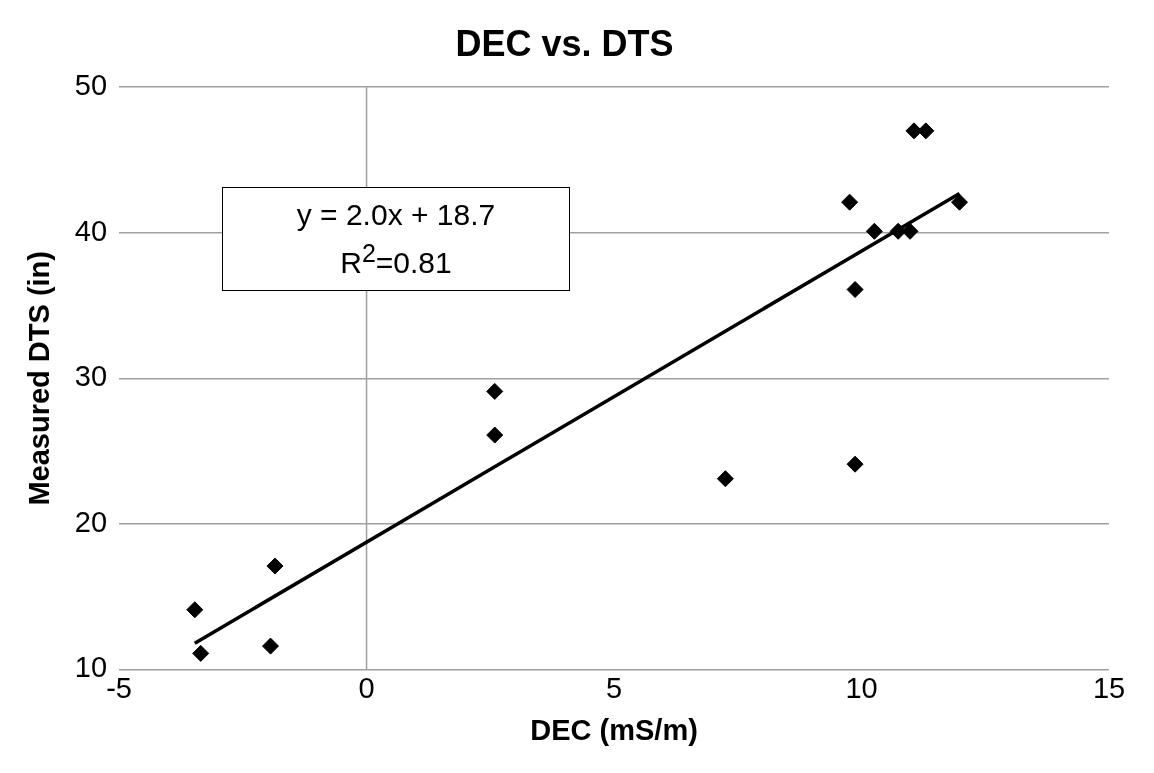 The height and width of the screenshot is (773, 1154). What do you see at coordinates (91, 85) in the screenshot?
I see `y-tick-label: 50` at bounding box center [91, 85].